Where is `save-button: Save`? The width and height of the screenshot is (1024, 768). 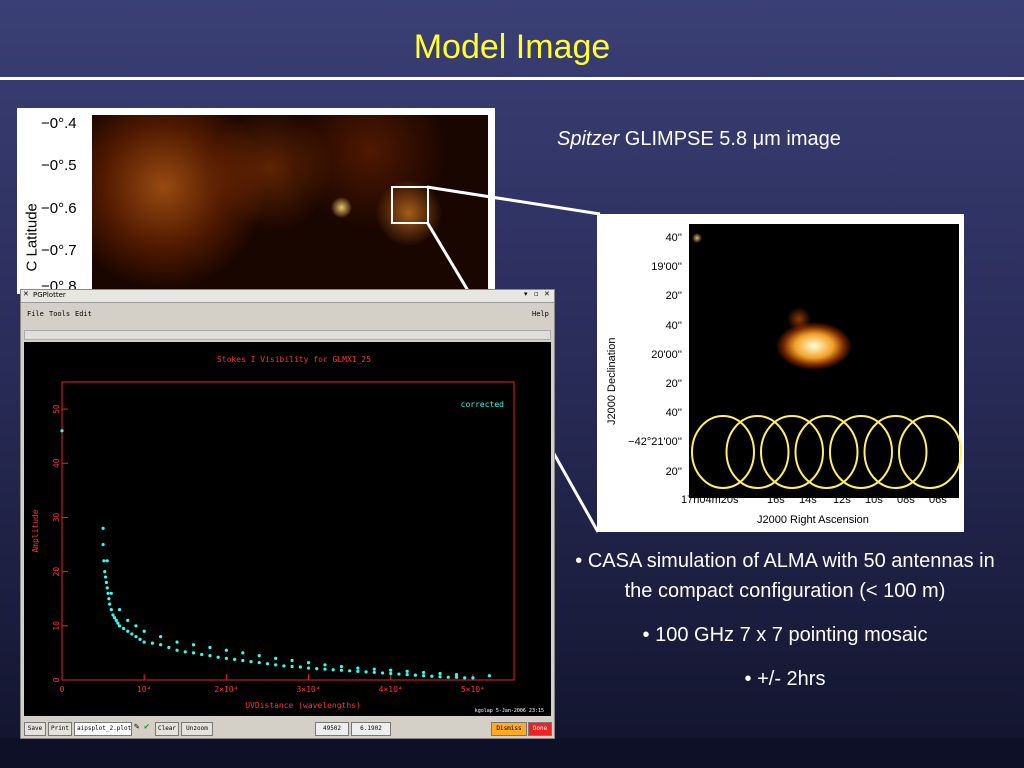 save-button: Save is located at coordinates (35, 729).